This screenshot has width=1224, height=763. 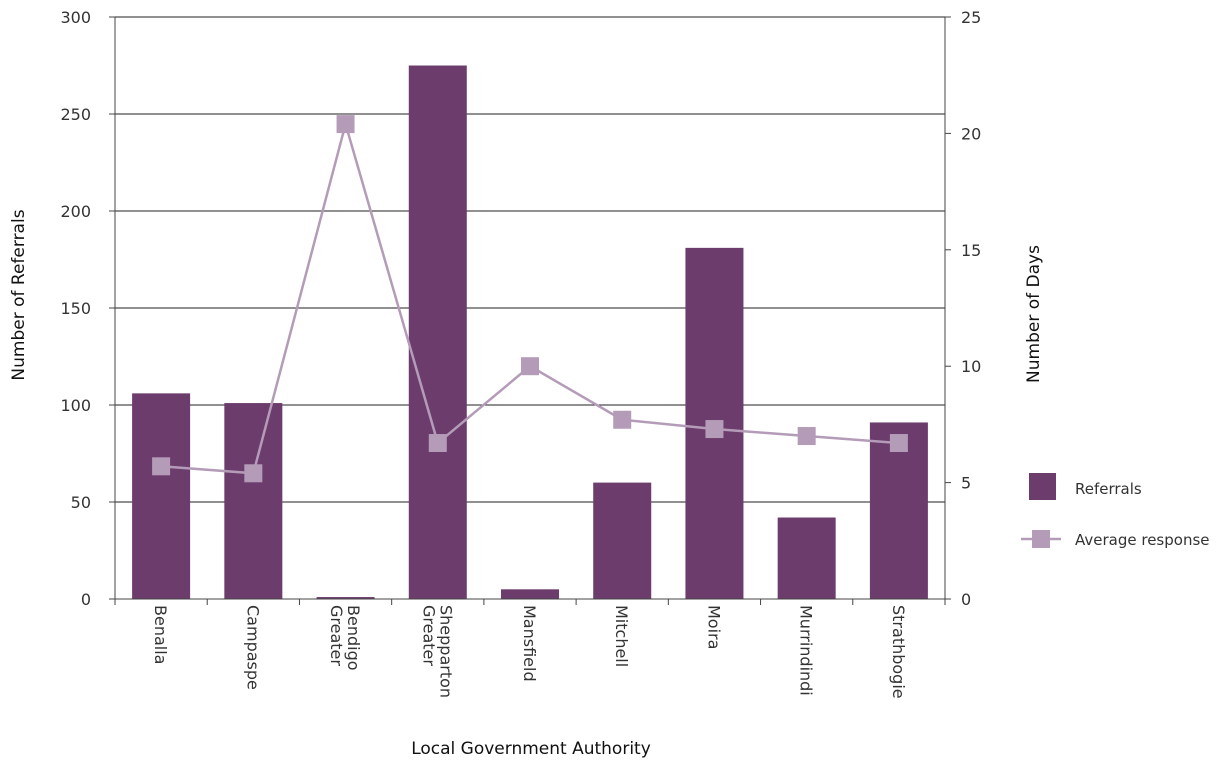 What do you see at coordinates (1041, 539) in the screenshot?
I see `legend-average-response-marker` at bounding box center [1041, 539].